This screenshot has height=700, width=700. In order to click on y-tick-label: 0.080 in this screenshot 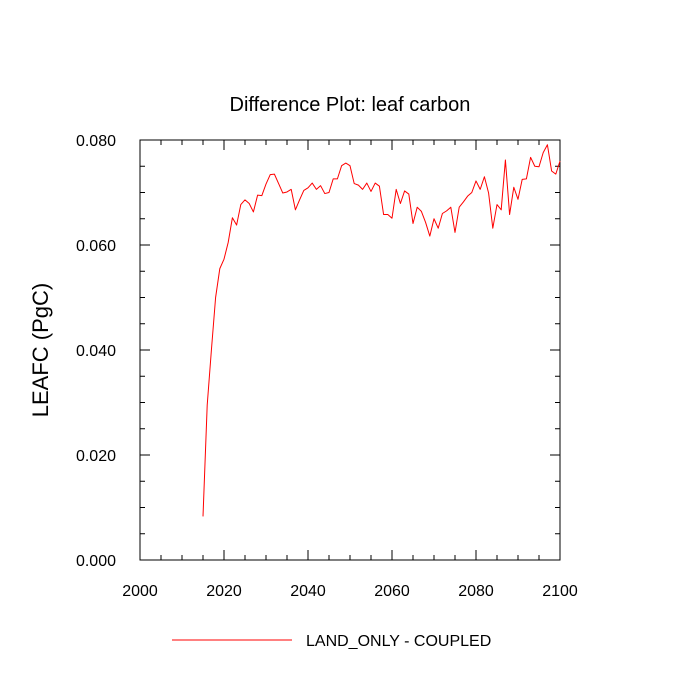, I will do `click(96, 141)`.